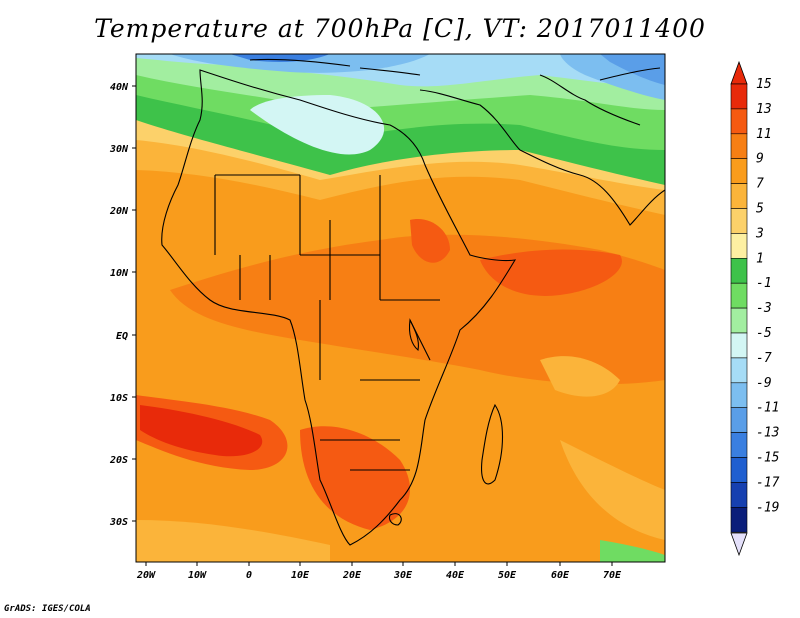 The height and width of the screenshot is (618, 800). Describe the element at coordinates (759, 233) in the screenshot. I see `colorbar-label: 3` at that location.